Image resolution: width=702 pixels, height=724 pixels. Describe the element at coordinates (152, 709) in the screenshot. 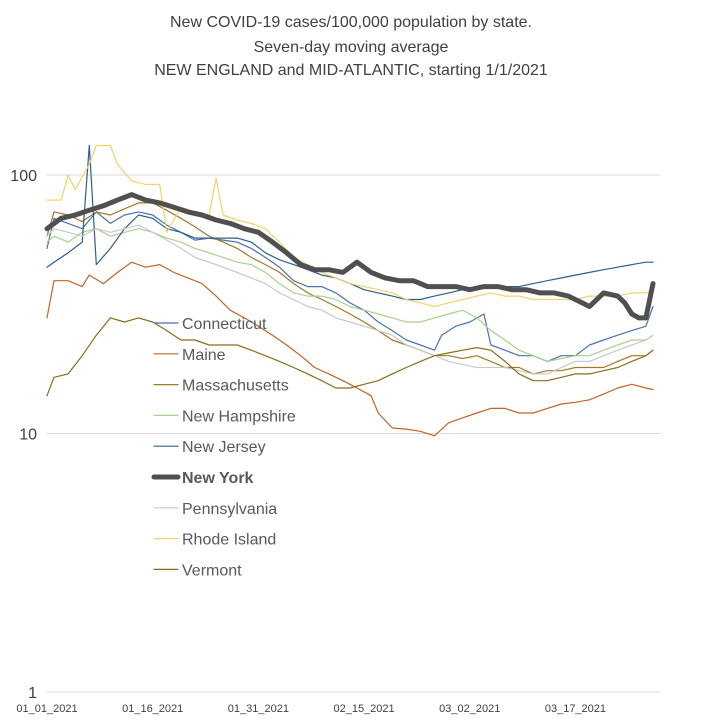

I see `x-tick-label: 01_16_2021` at that location.